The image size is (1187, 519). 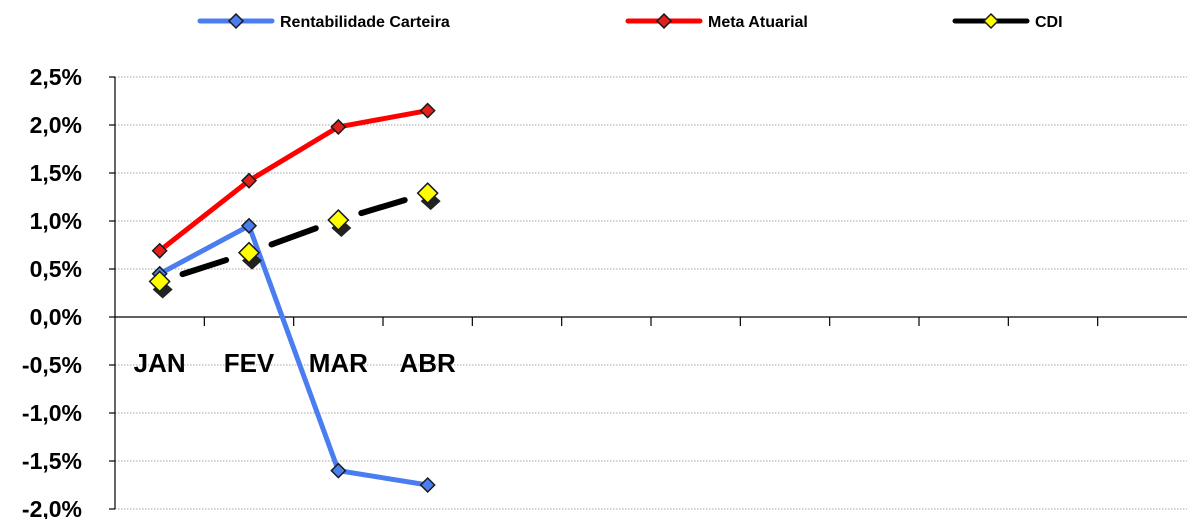 What do you see at coordinates (56, 77) in the screenshot?
I see `y-tick-label: 2,5%` at bounding box center [56, 77].